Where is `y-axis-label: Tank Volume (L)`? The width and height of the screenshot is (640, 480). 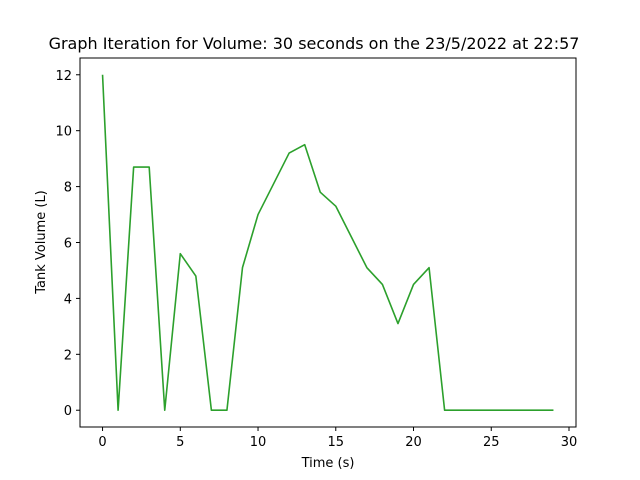
y-axis-label: Tank Volume (L) is located at coordinates (41, 242).